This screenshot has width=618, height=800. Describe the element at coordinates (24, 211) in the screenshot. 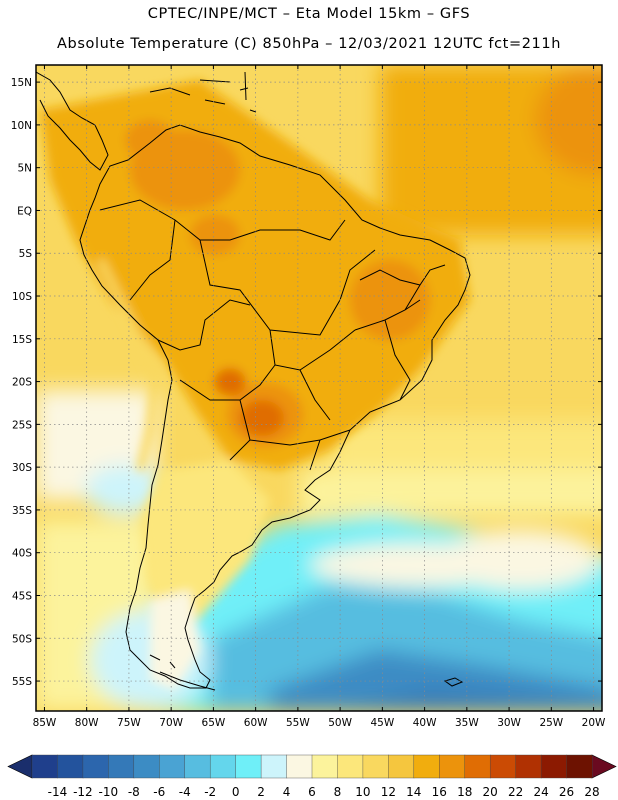

I see `lat-tick-label: EQ` at that location.